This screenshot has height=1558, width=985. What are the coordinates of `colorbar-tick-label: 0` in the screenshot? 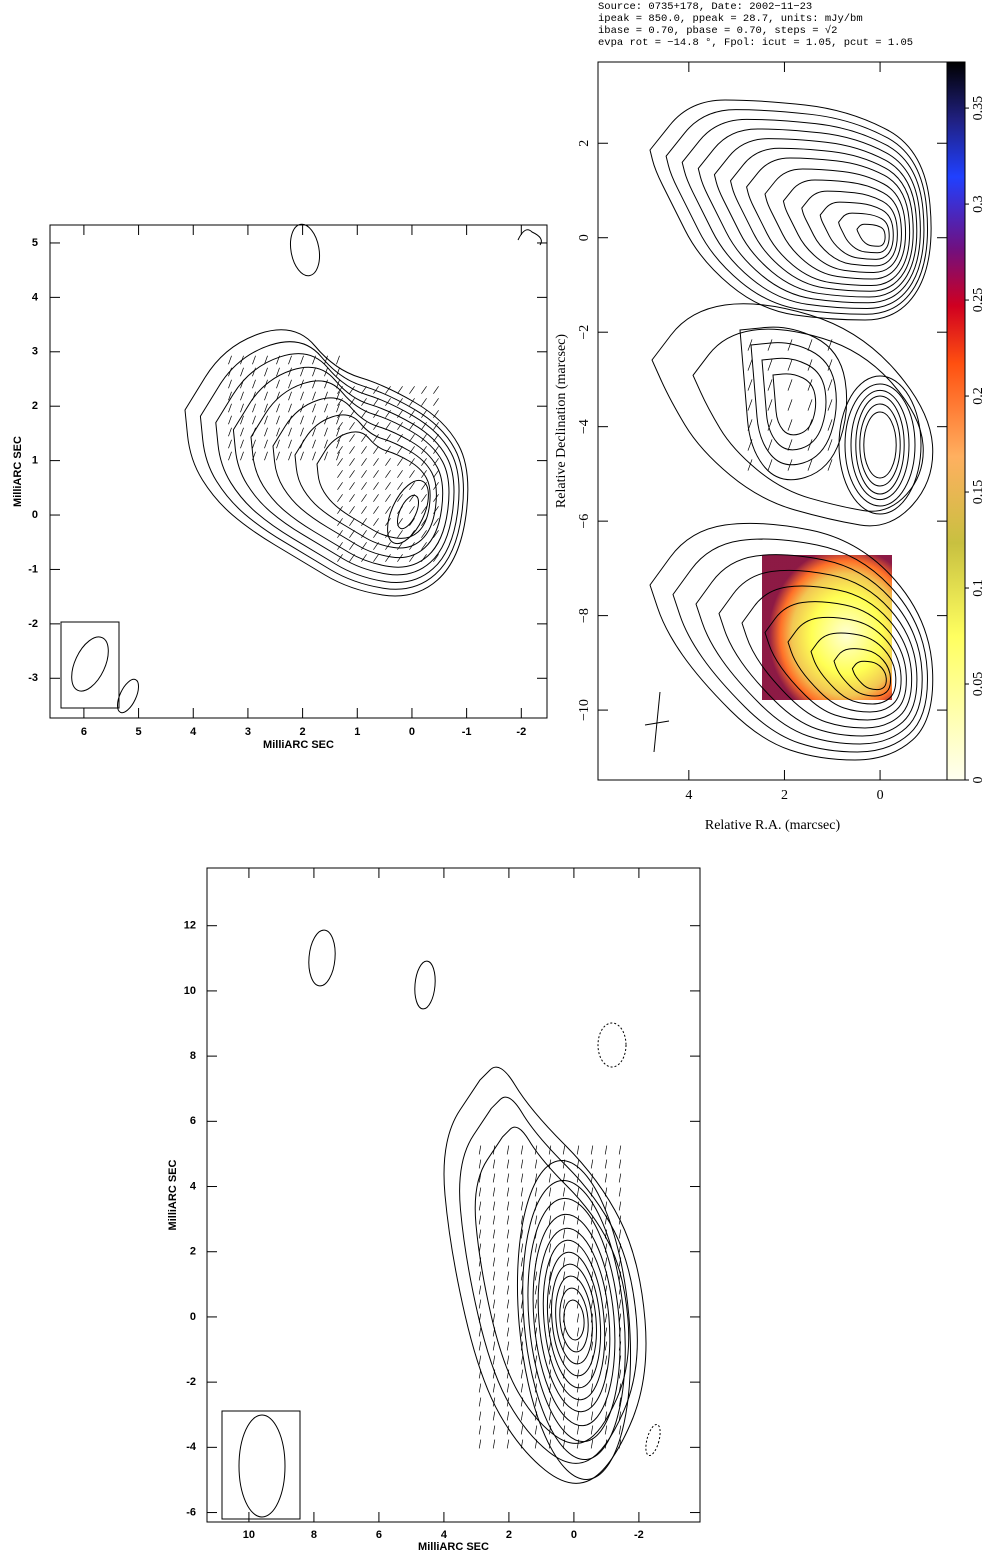 It's located at (978, 780).